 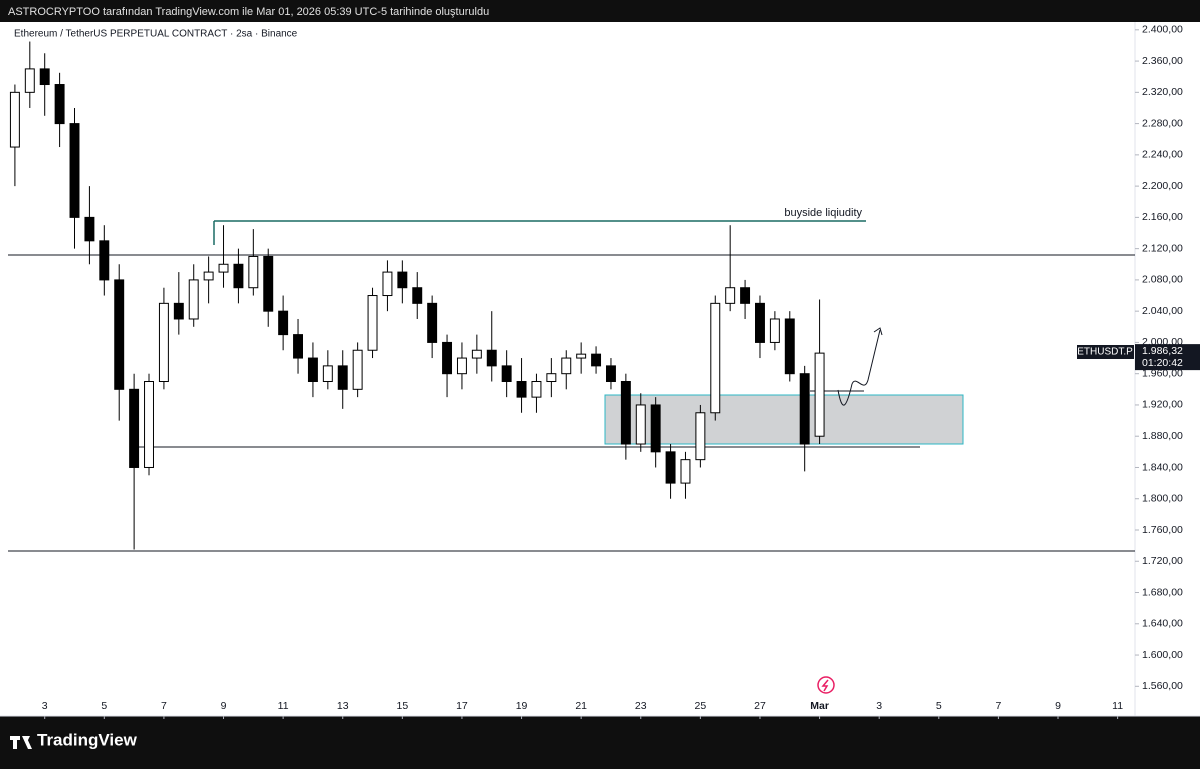 What do you see at coordinates (859, 367) in the screenshot?
I see `projection-arrow` at bounding box center [859, 367].